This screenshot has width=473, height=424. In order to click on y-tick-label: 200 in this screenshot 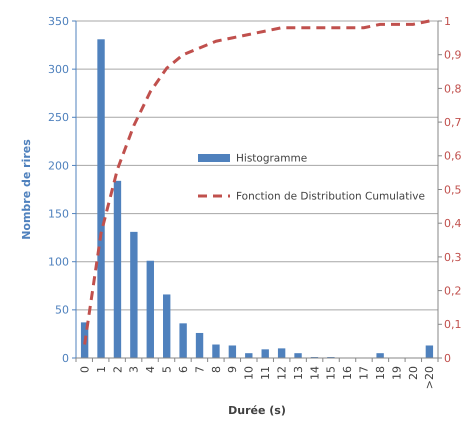, I will do `click(58, 165)`.